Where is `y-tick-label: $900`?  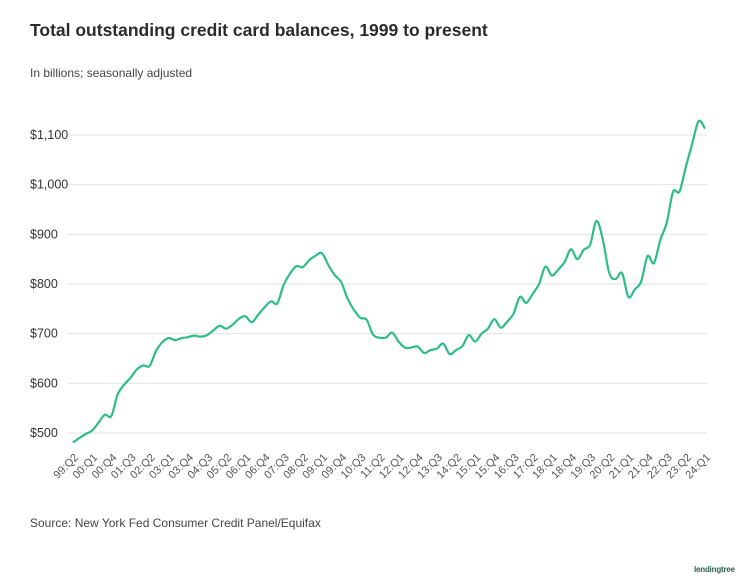
y-tick-label: $900 is located at coordinates (44, 234).